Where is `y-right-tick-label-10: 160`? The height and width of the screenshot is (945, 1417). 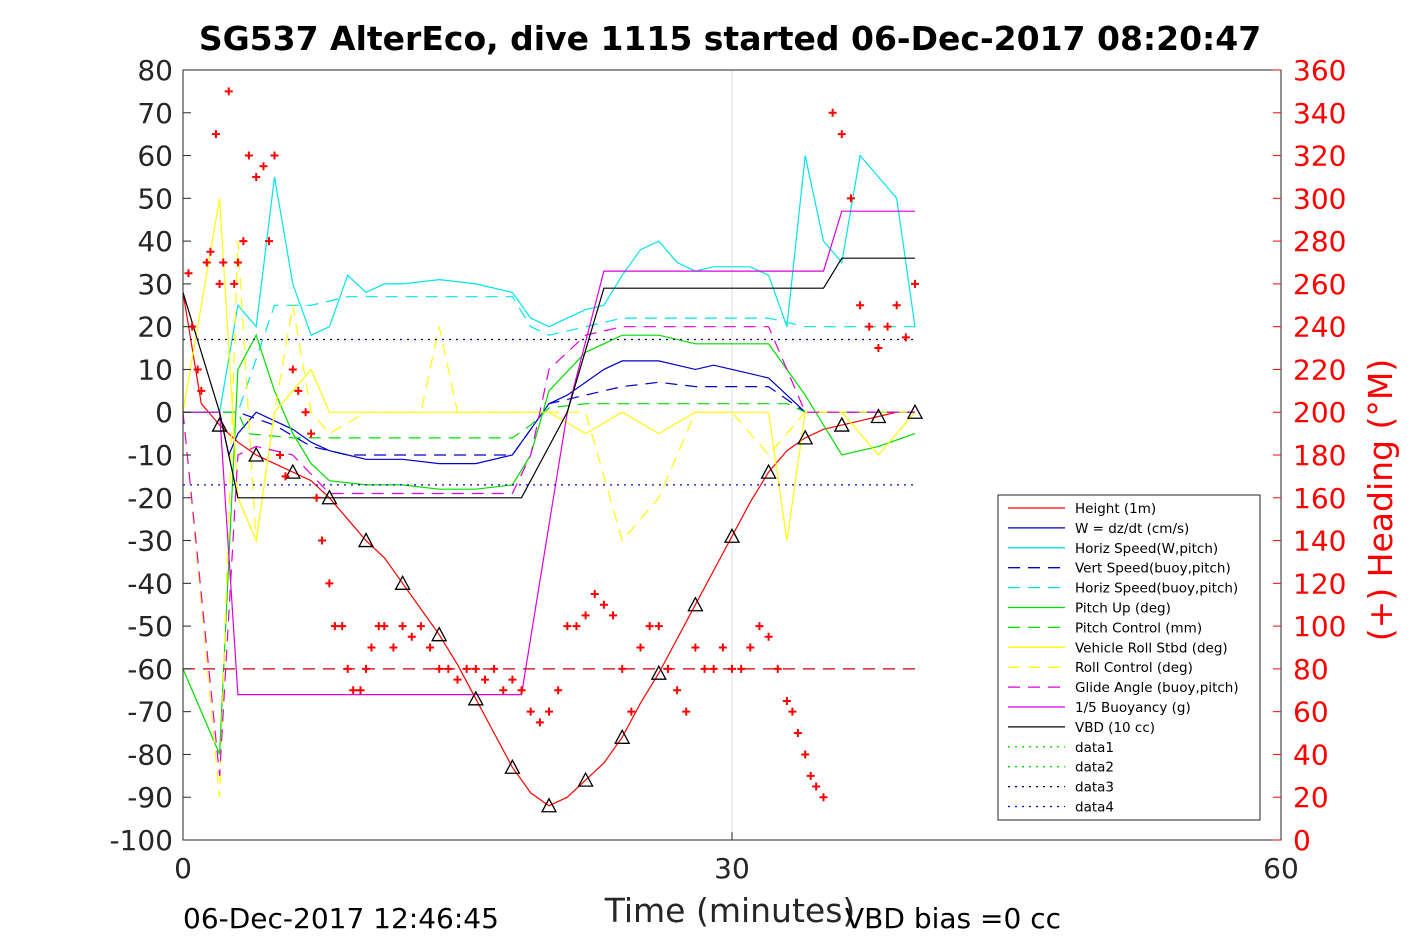
y-right-tick-label-10: 160 is located at coordinates (1319, 498).